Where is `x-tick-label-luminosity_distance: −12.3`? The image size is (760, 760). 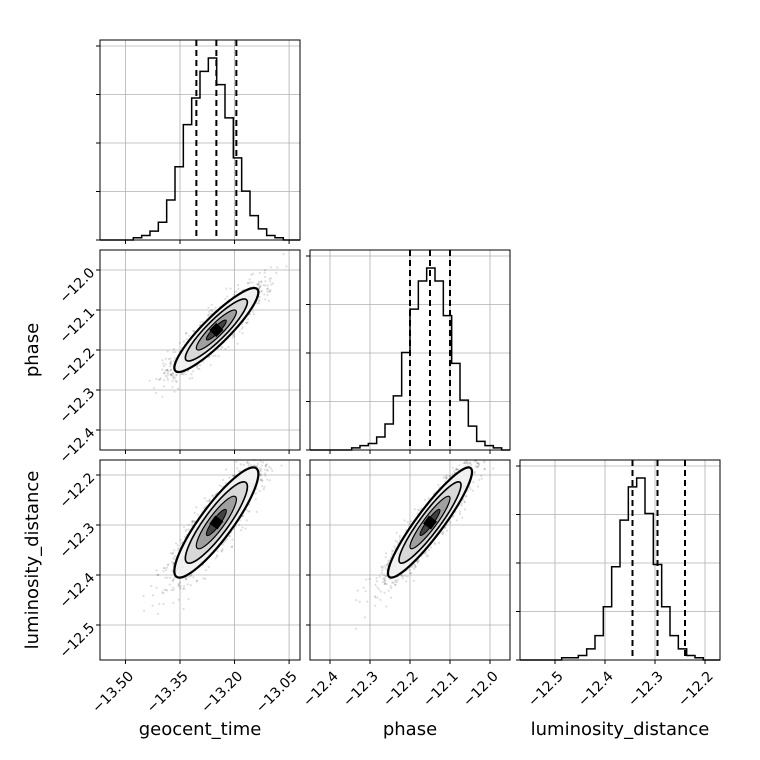 x-tick-label-luminosity_distance: −12.3 is located at coordinates (646, 689).